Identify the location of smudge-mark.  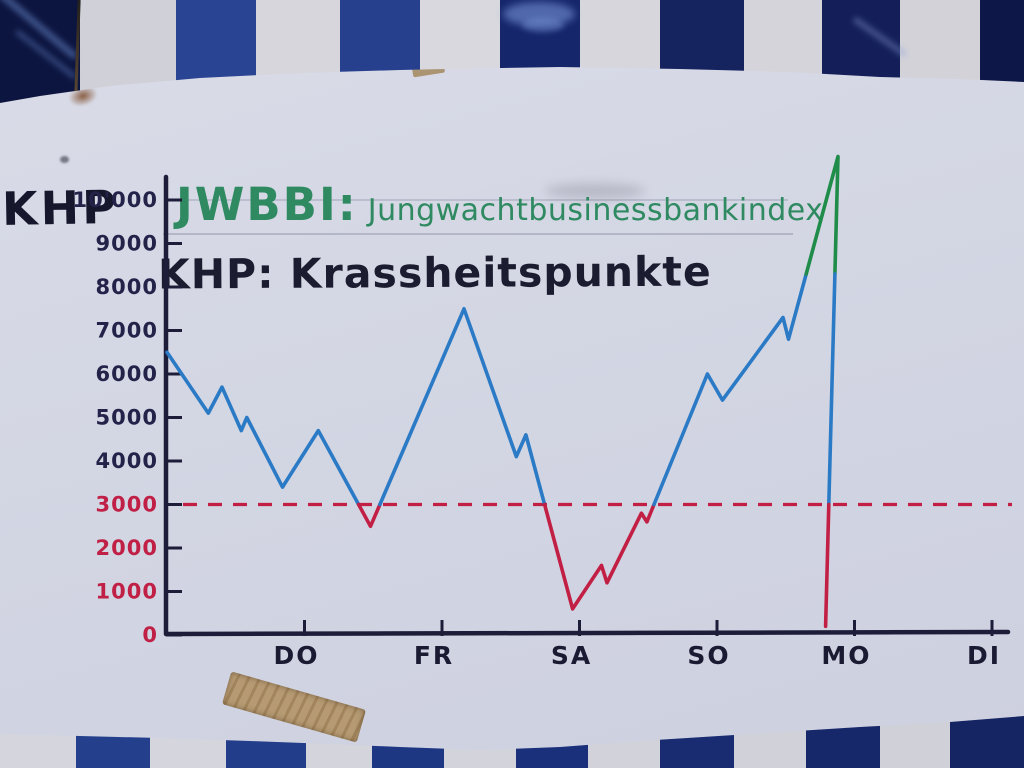
(595, 191).